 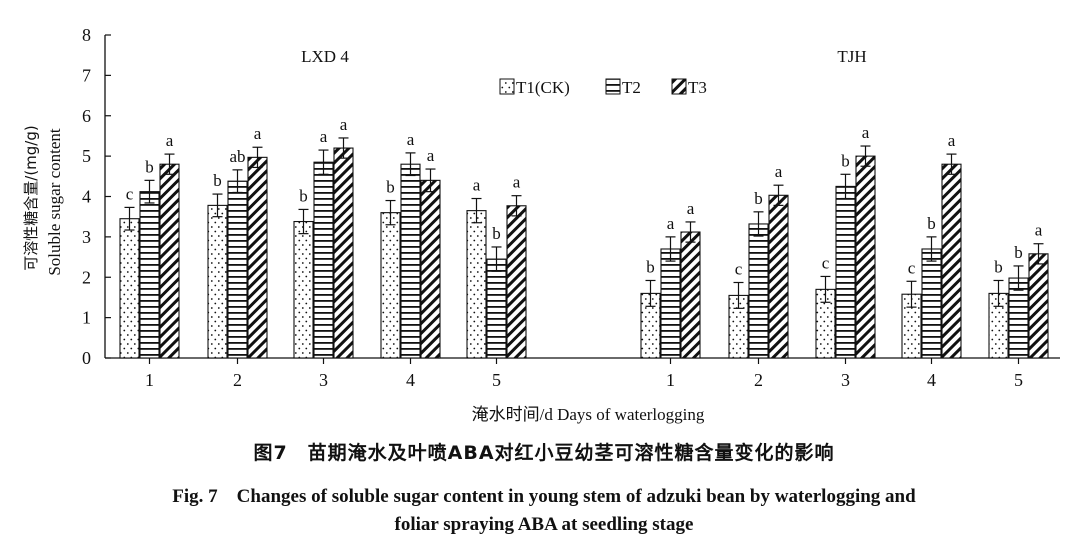 What do you see at coordinates (631, 87) in the screenshot?
I see `legend-label: T2` at bounding box center [631, 87].